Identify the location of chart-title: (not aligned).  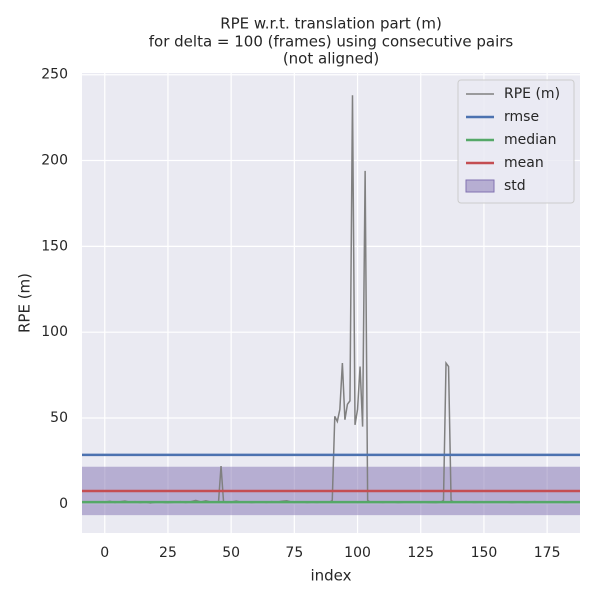
(331, 59).